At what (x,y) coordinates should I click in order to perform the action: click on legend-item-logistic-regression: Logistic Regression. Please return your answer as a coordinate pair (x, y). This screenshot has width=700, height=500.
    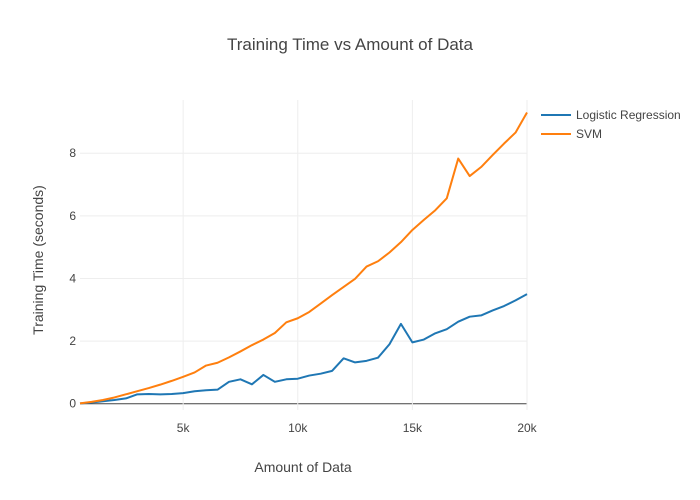
    Looking at the image, I should click on (611, 115).